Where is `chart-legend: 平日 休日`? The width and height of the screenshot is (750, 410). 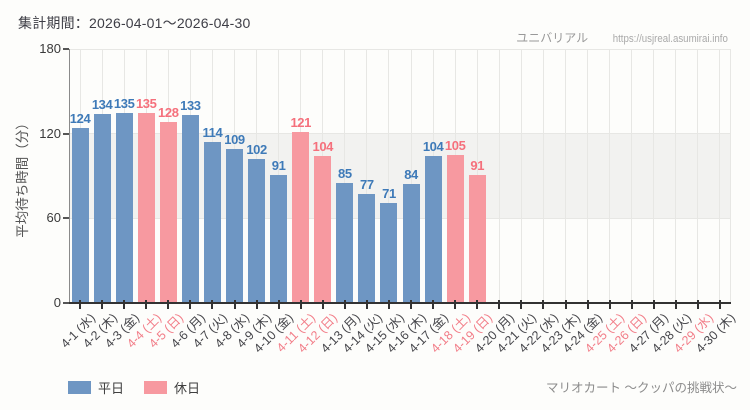 chart-legend: 平日 休日 is located at coordinates (134, 387).